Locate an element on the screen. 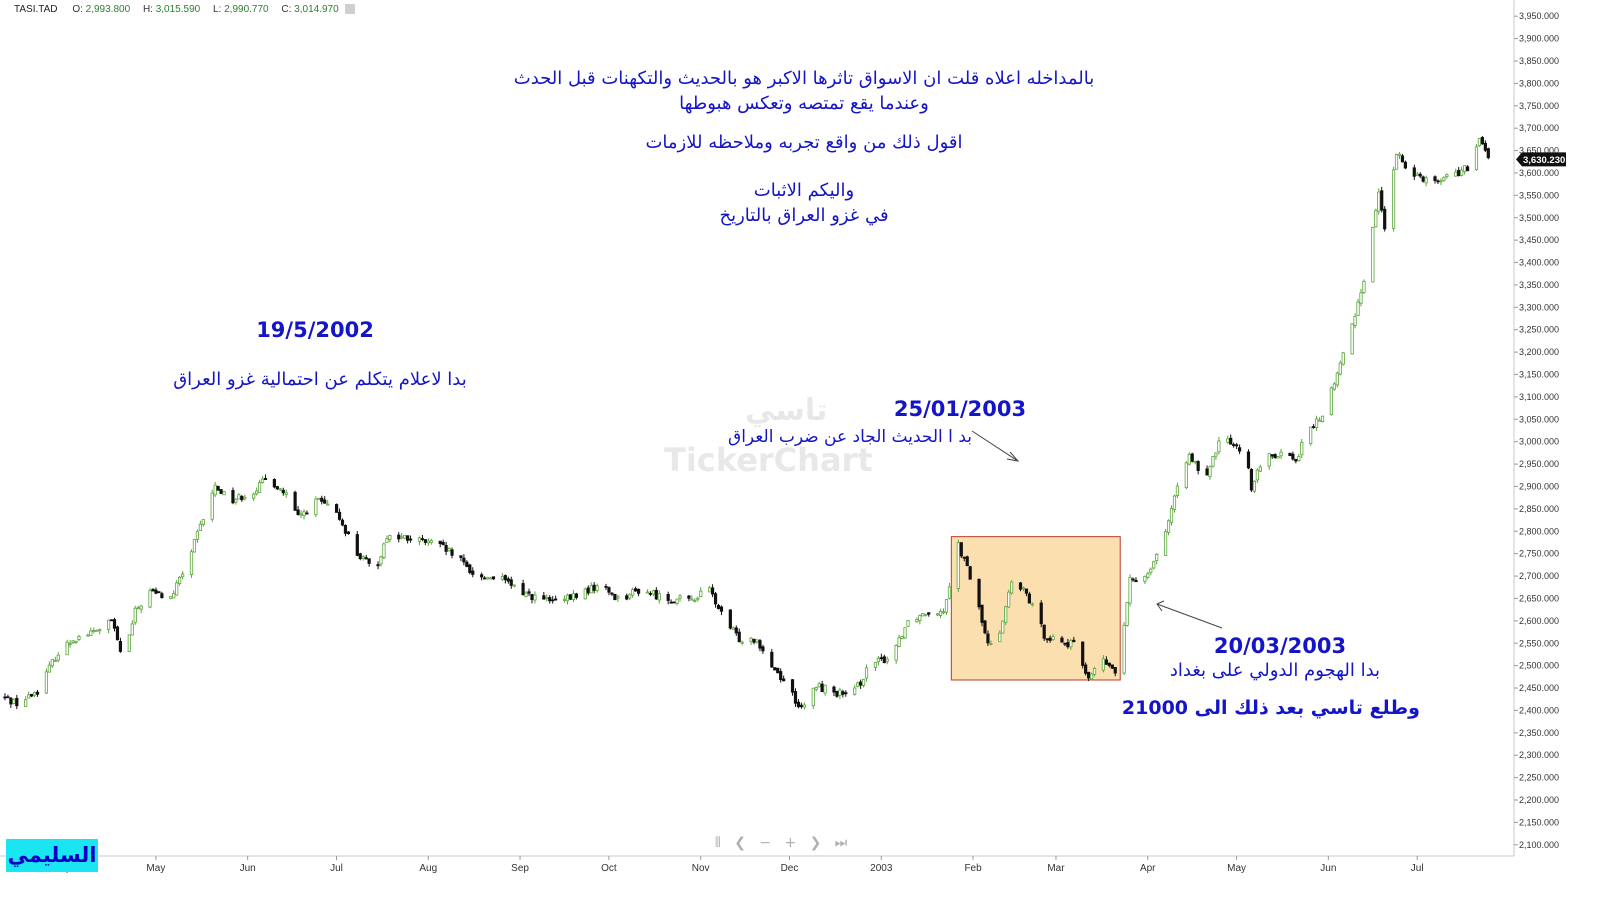  y-tick-label: 3,150.000 is located at coordinates (1539, 375).